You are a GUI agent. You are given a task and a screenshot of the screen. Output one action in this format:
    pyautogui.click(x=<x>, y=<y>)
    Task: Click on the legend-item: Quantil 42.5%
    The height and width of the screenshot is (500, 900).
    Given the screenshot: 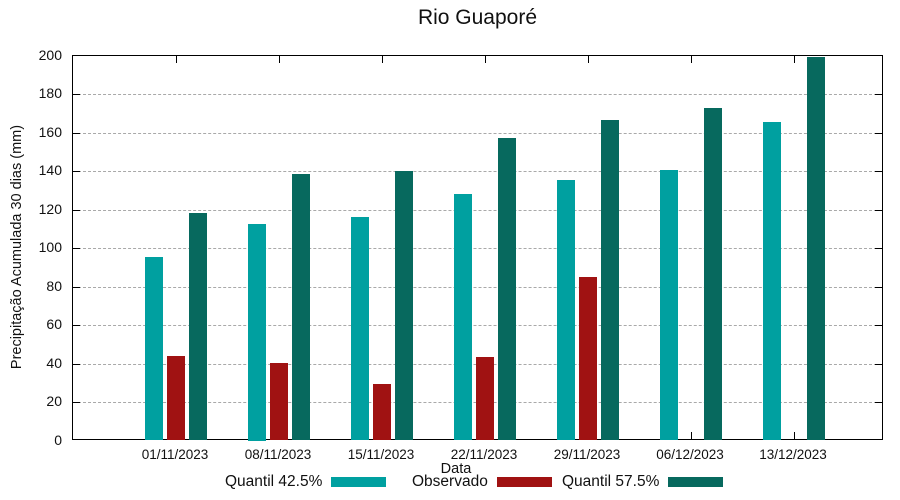 What is the action you would take?
    pyautogui.click(x=306, y=482)
    